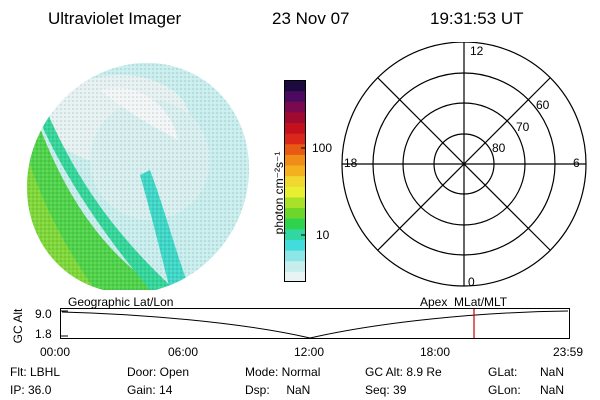 Image resolution: width=600 pixels, height=400 pixels. What do you see at coordinates (503, 372) in the screenshot?
I see `status-glat-label: GLat:` at bounding box center [503, 372].